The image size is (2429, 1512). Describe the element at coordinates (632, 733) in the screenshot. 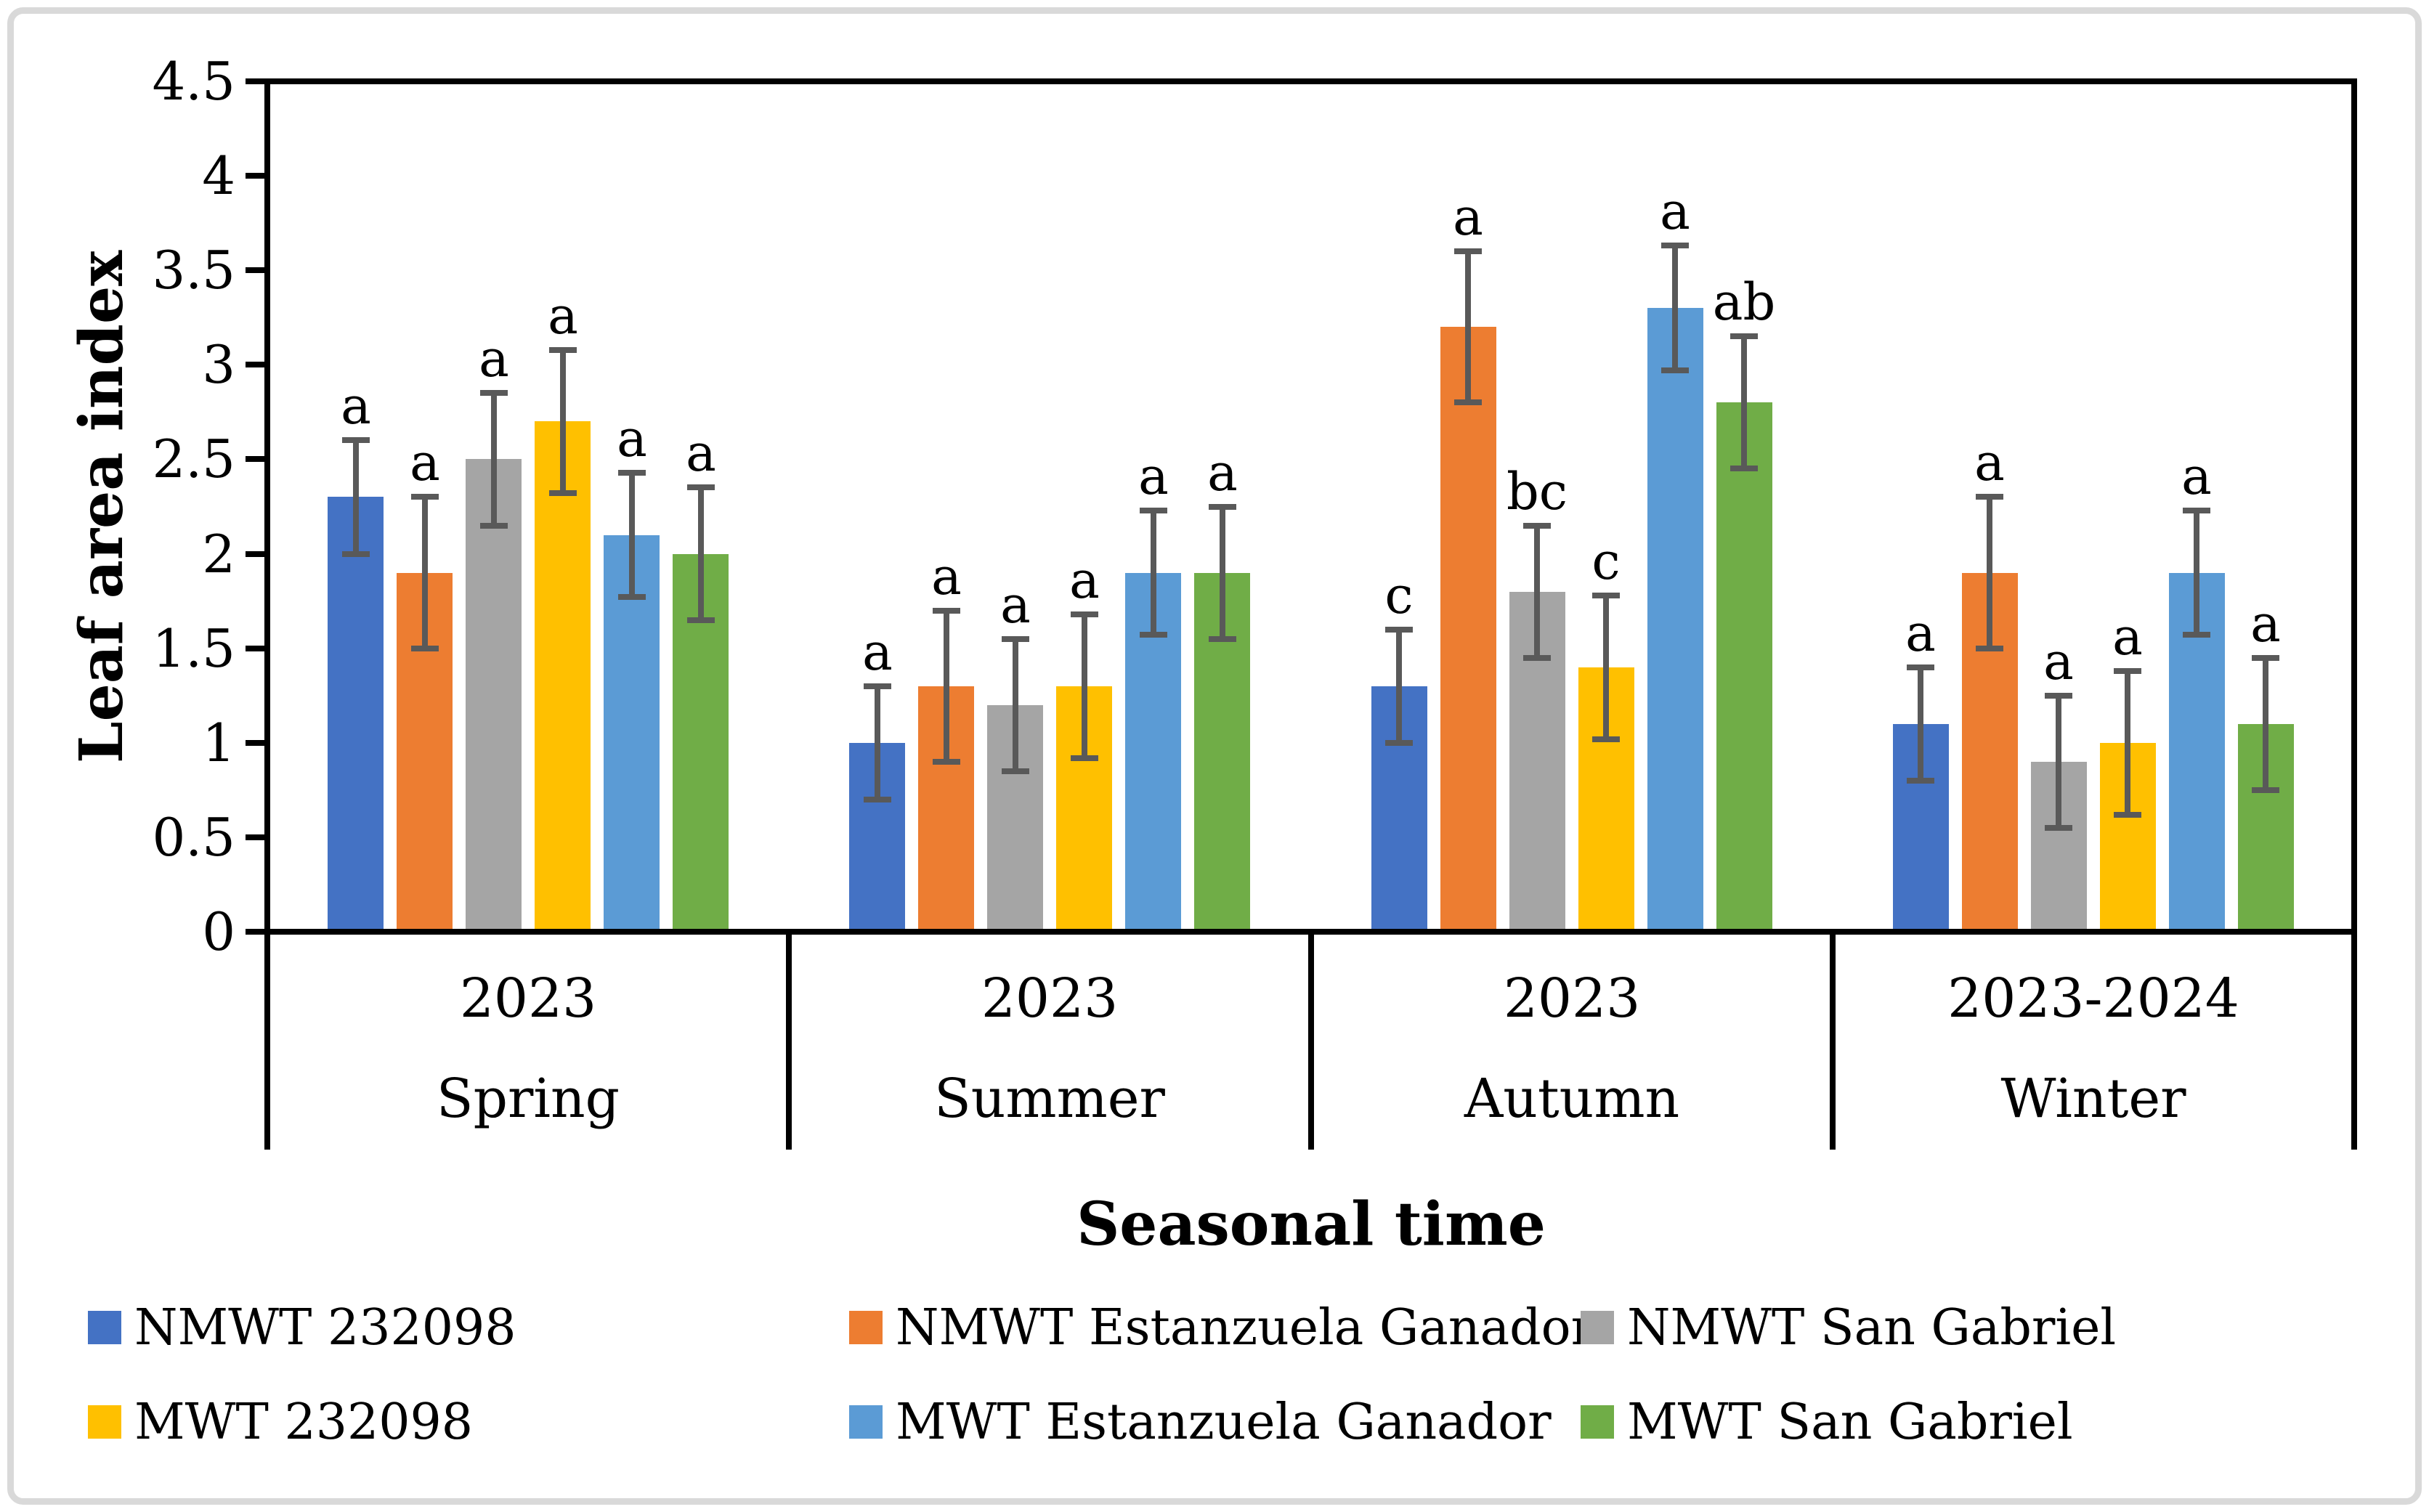

I see `bar-mwt-estanzuela-ganador-spring` at that location.